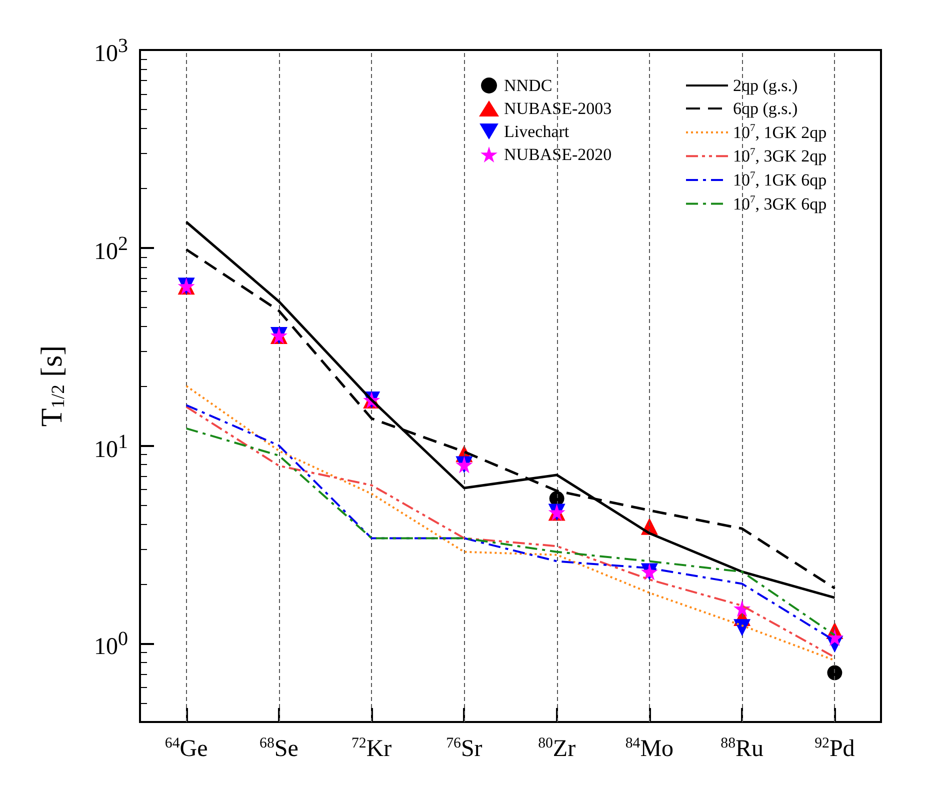  What do you see at coordinates (111, 51) in the screenshot?
I see `y-tick-label: 10$^{3}$` at bounding box center [111, 51].